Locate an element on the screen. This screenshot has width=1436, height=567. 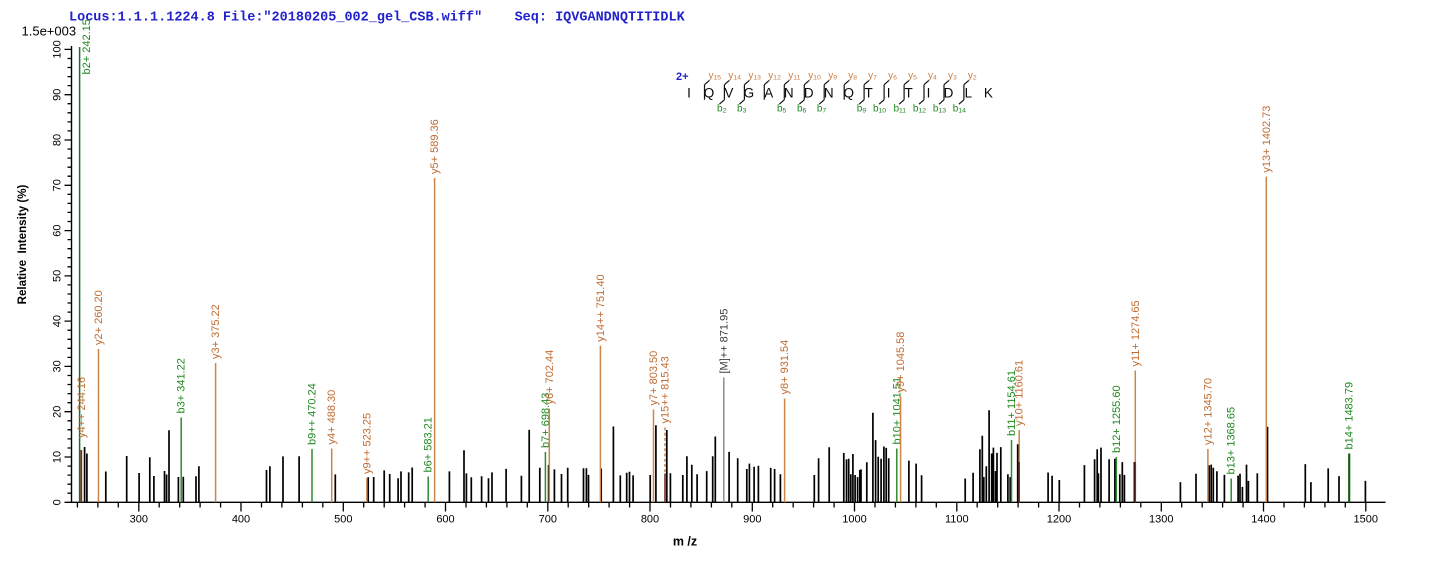
svg-text: b3+ 341.22 is located at coordinates (182, 385).